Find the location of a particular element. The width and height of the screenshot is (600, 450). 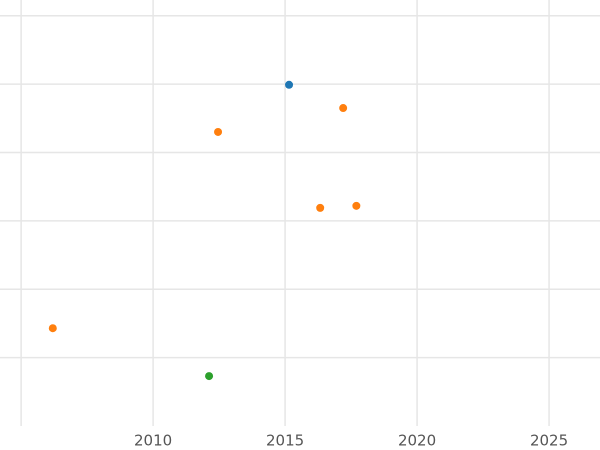

x-tick-label: 2010 is located at coordinates (153, 441).